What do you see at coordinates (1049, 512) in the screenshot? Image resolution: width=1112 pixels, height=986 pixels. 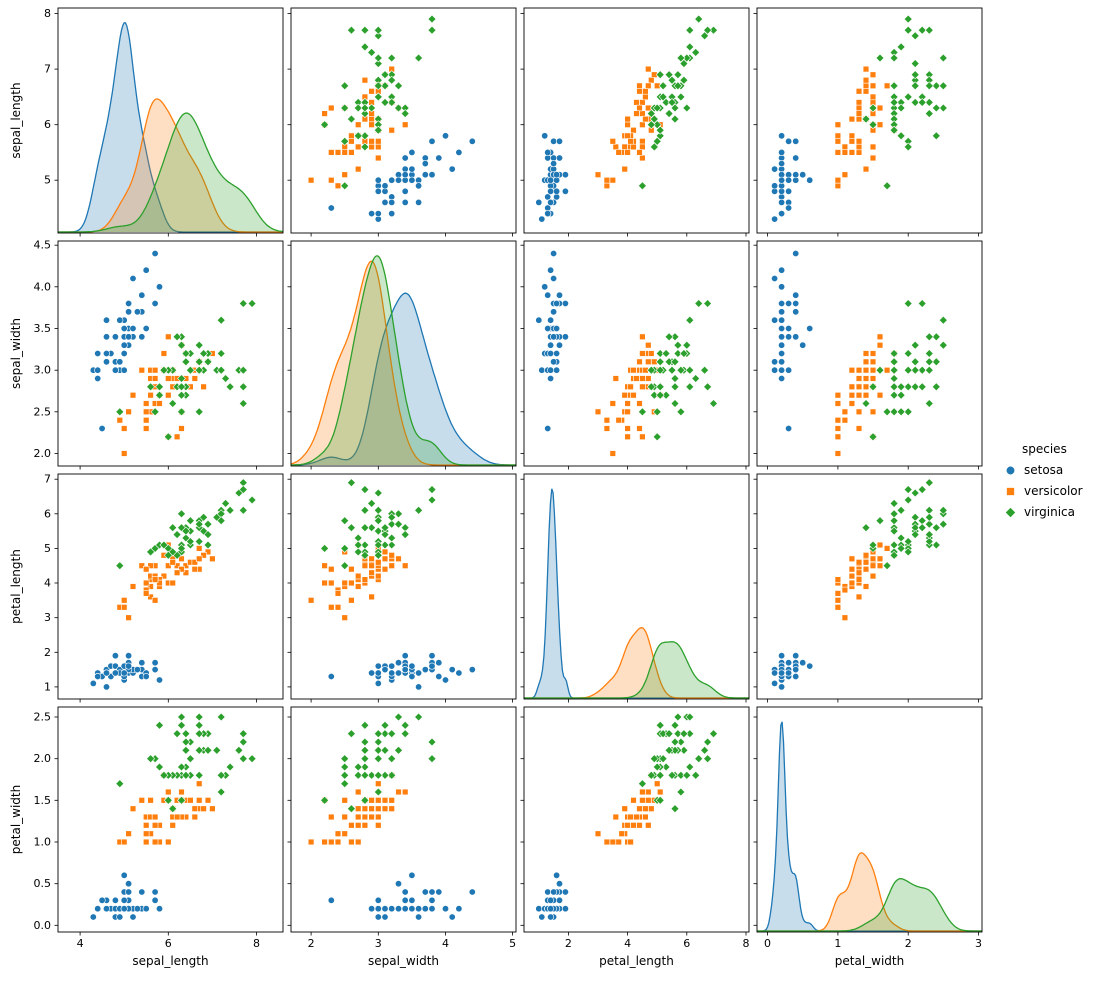 I see `legend-label-virginica: virginica` at bounding box center [1049, 512].